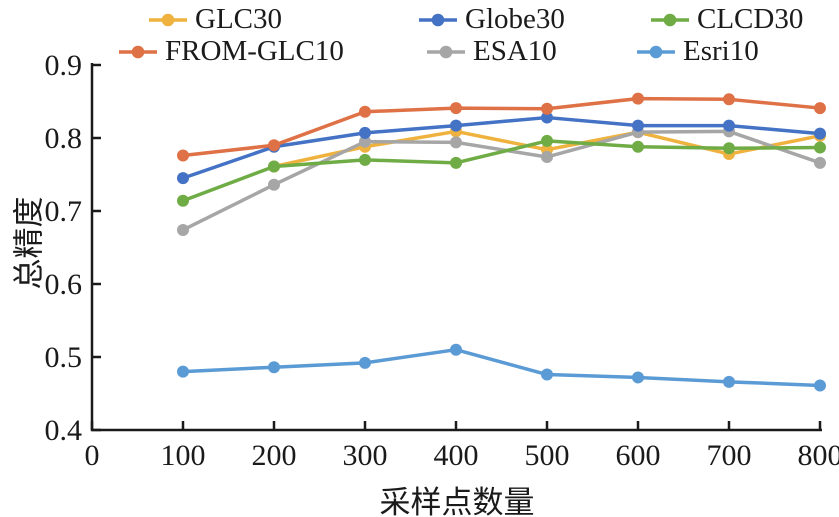  Describe the element at coordinates (501, 367) in the screenshot. I see `series-line-esri10` at that location.